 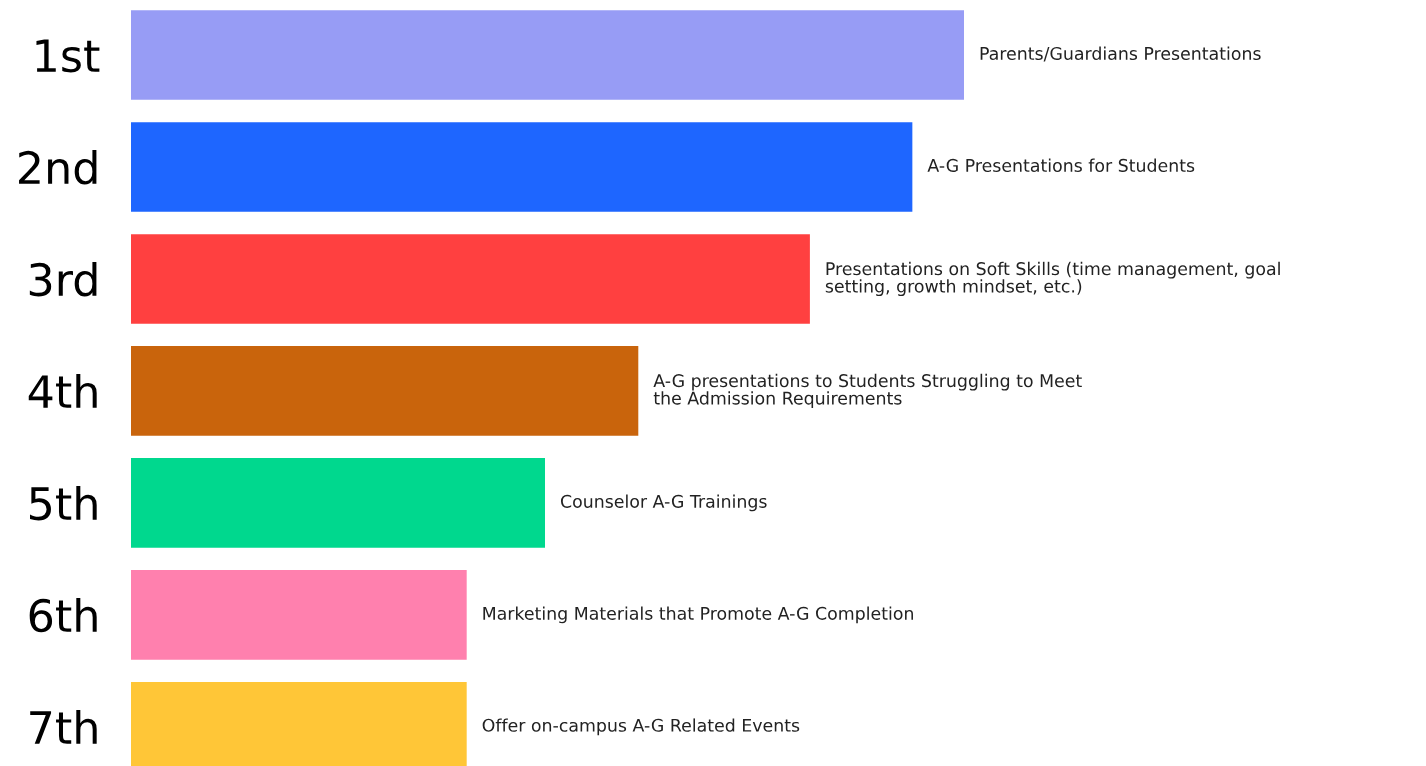 What do you see at coordinates (62, 391) in the screenshot?
I see `y-tick-label: 4th` at bounding box center [62, 391].